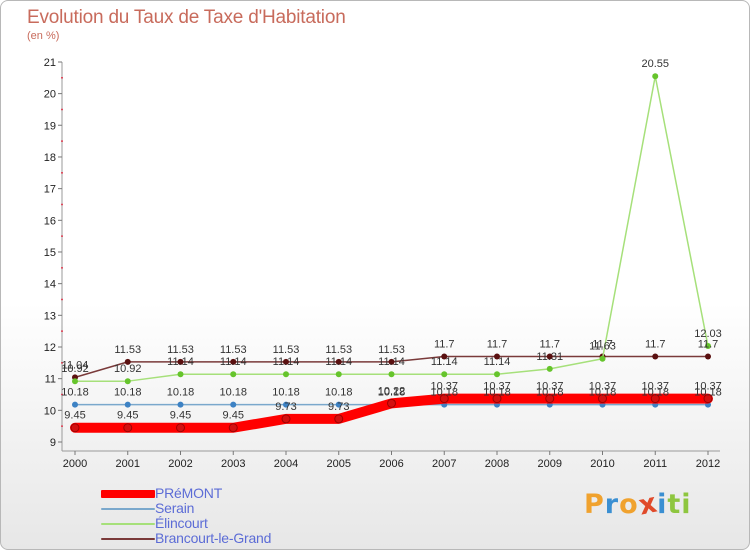 The image size is (750, 550). Describe the element at coordinates (233, 464) in the screenshot. I see `x-tick-label: 2003` at that location.